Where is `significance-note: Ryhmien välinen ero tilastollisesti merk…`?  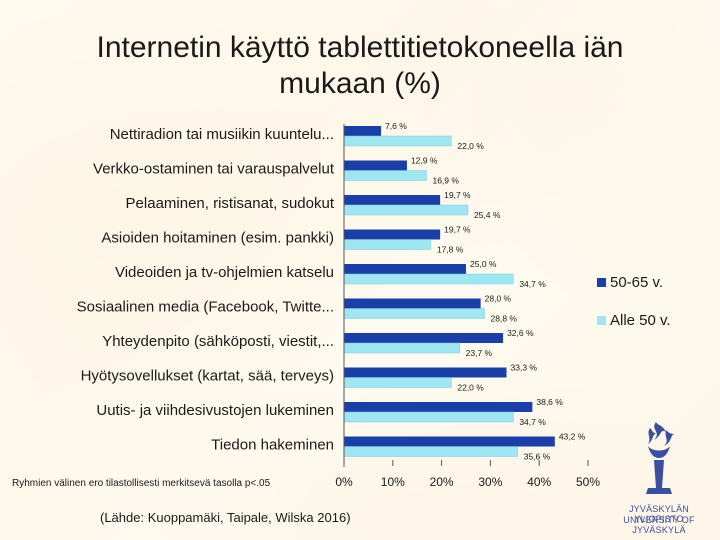 significance-note: Ryhmien välinen ero tilastollisesti merk… is located at coordinates (141, 483).